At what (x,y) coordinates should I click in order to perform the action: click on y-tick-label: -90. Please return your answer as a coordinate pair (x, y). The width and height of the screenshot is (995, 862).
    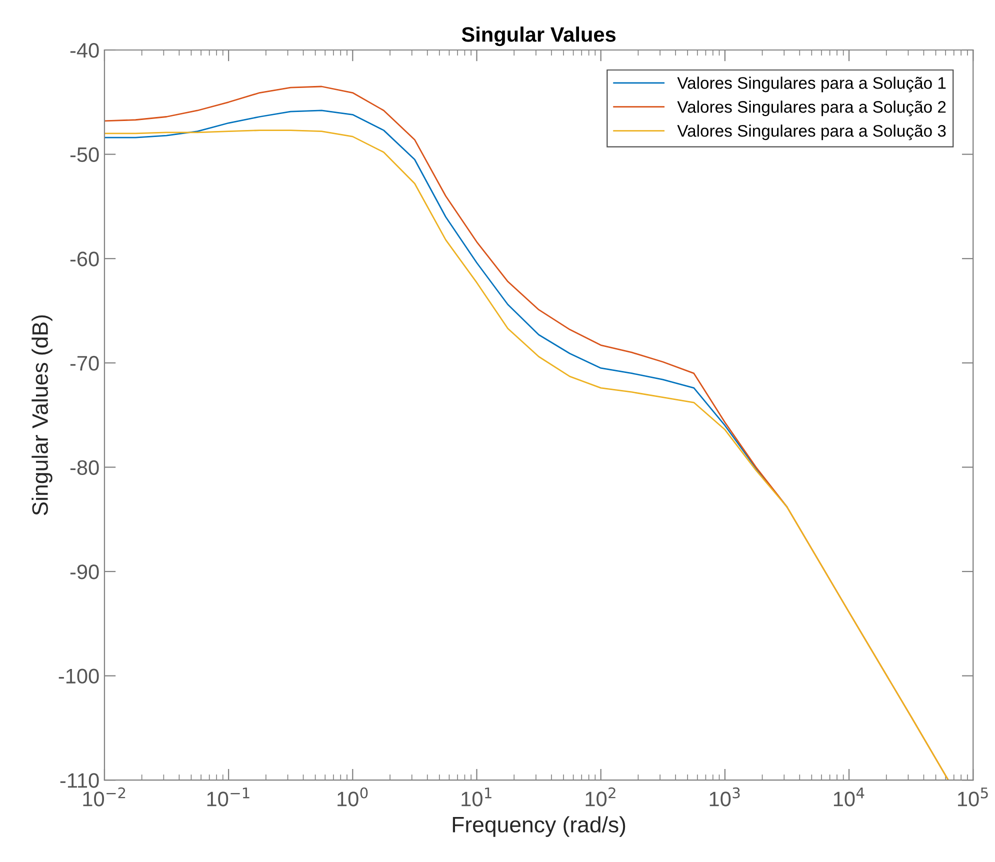
    Looking at the image, I should click on (84, 572).